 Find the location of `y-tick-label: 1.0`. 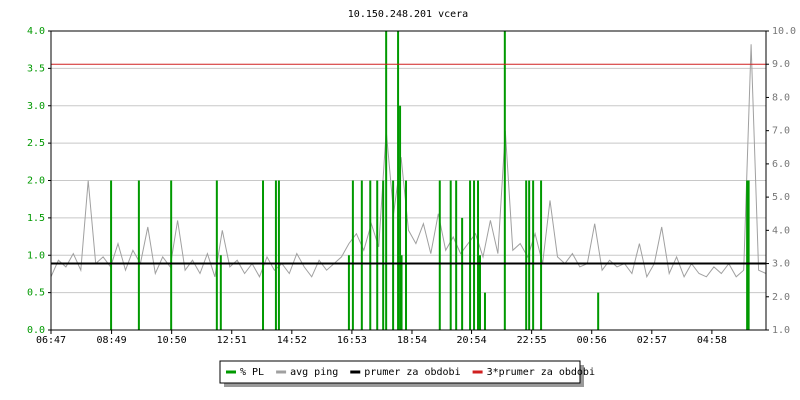

y-tick-label: 1.0 is located at coordinates (36, 255).